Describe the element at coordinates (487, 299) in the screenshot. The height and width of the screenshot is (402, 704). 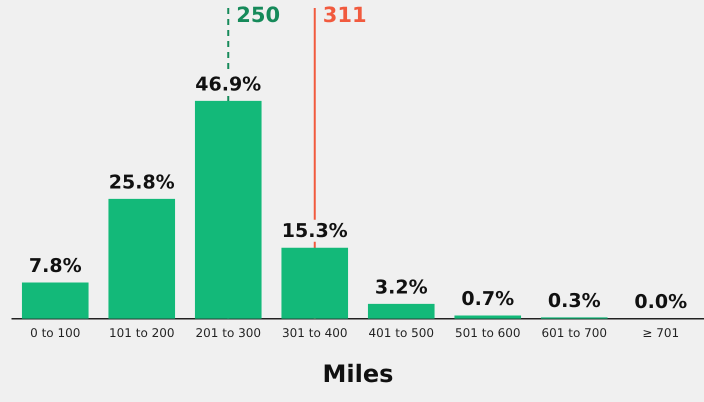
I see `data-label: 0.7%` at that location.